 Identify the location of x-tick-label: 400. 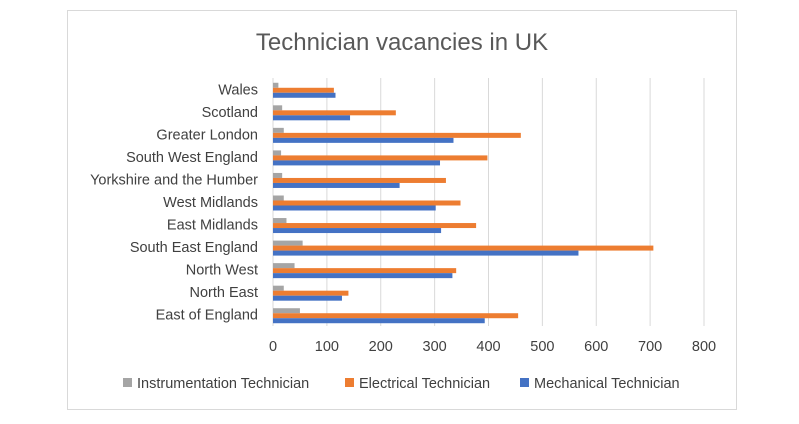
(488, 347).